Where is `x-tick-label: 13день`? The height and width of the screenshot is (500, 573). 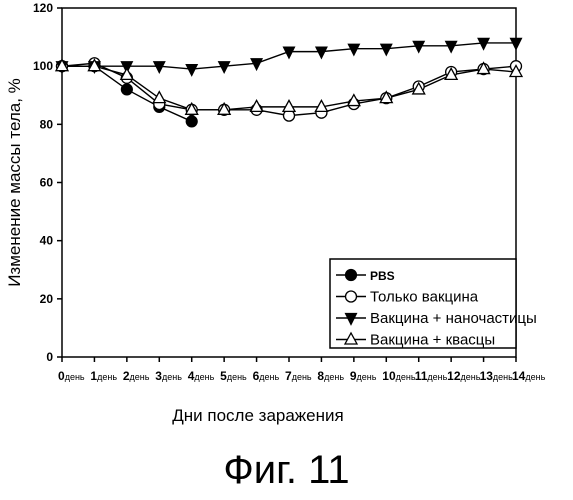
x-tick-label: 13день is located at coordinates (497, 376).